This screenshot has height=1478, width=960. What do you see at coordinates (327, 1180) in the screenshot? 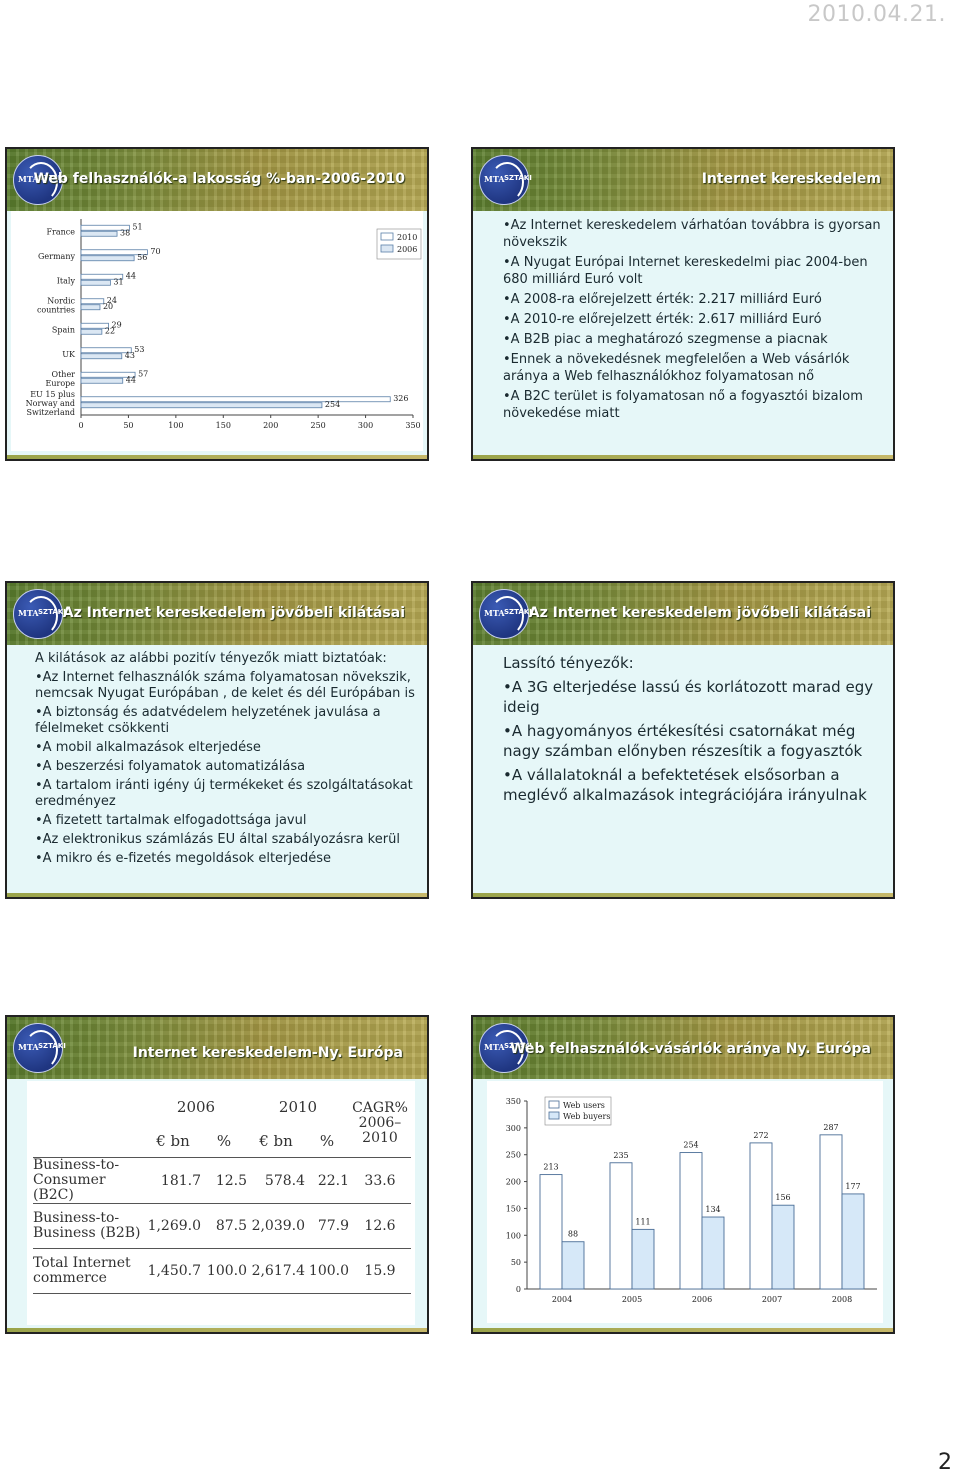
I see `table-cell: 22.1` at bounding box center [327, 1180].